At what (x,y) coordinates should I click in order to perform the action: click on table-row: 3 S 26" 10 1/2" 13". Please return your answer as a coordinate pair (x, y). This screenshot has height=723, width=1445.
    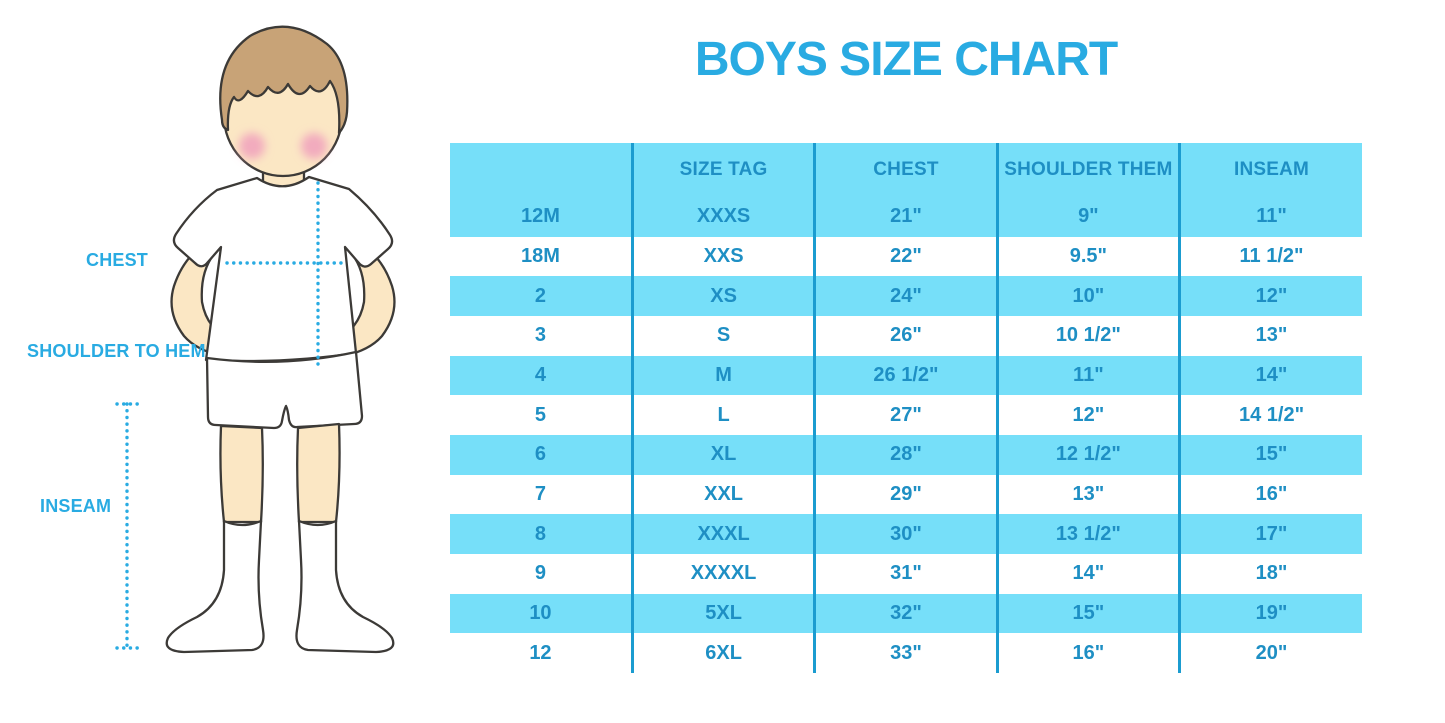
    Looking at the image, I should click on (906, 335).